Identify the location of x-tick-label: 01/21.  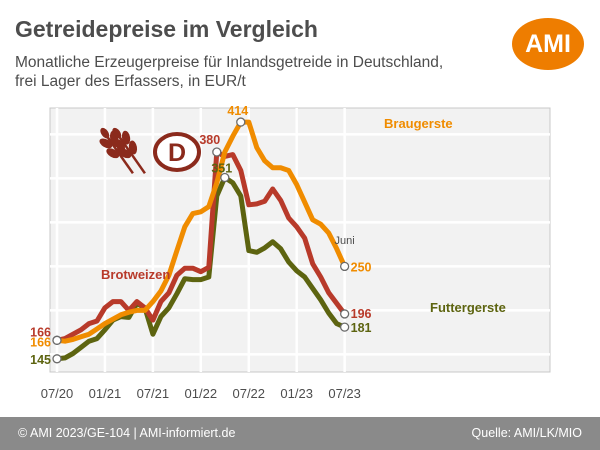
(105, 393).